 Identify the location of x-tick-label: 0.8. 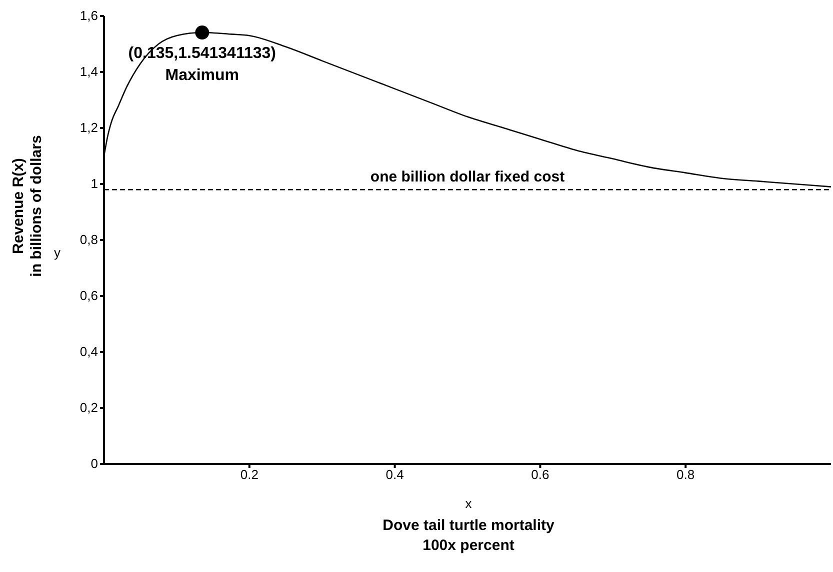
(685, 474).